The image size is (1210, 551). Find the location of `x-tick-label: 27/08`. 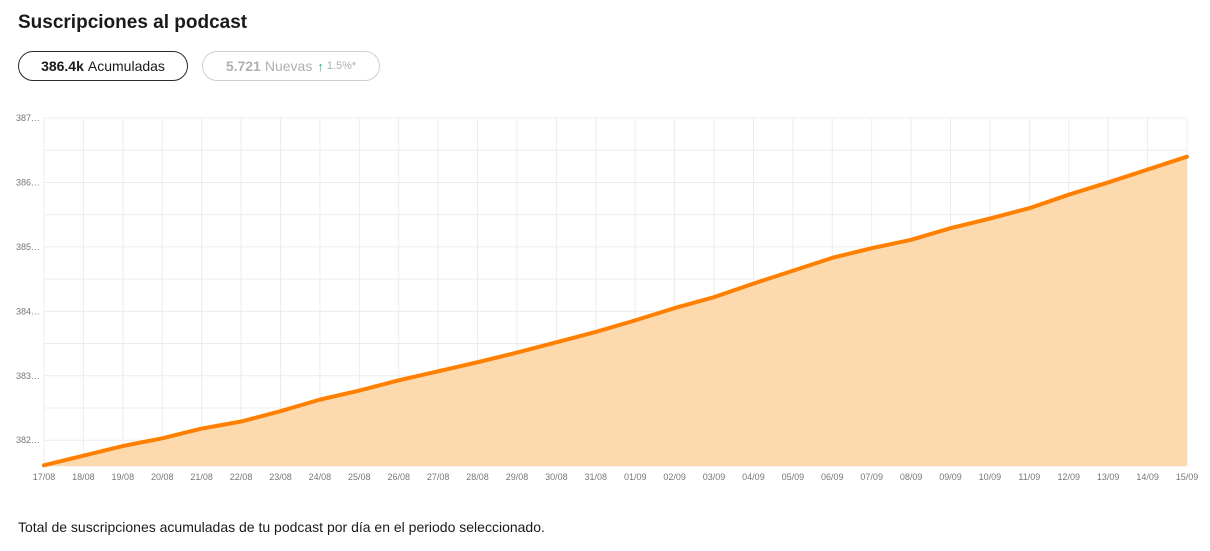

x-tick-label: 27/08 is located at coordinates (438, 477).